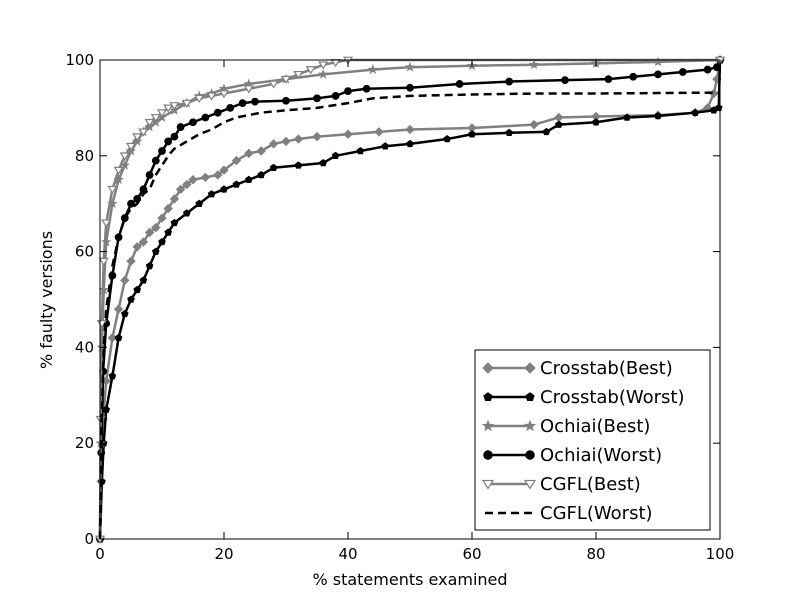 This screenshot has width=800, height=600. Describe the element at coordinates (471, 554) in the screenshot. I see `x-tick-label: 60` at that location.